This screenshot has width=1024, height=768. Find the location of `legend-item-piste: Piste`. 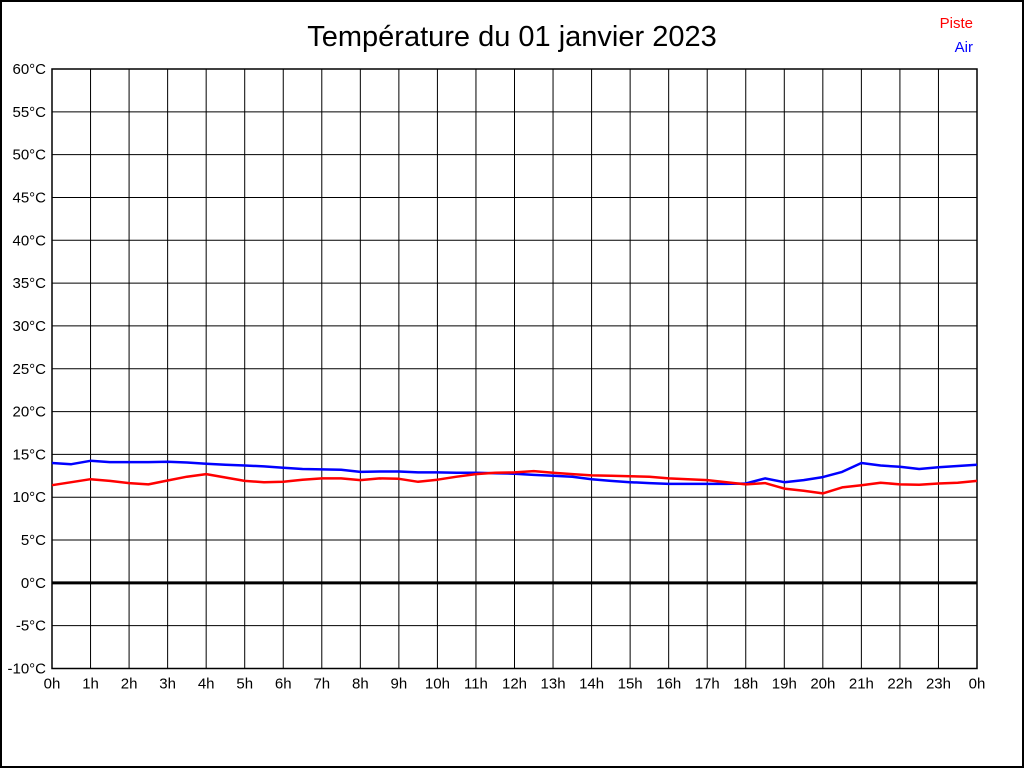

legend-item-piste: Piste is located at coordinates (956, 23).